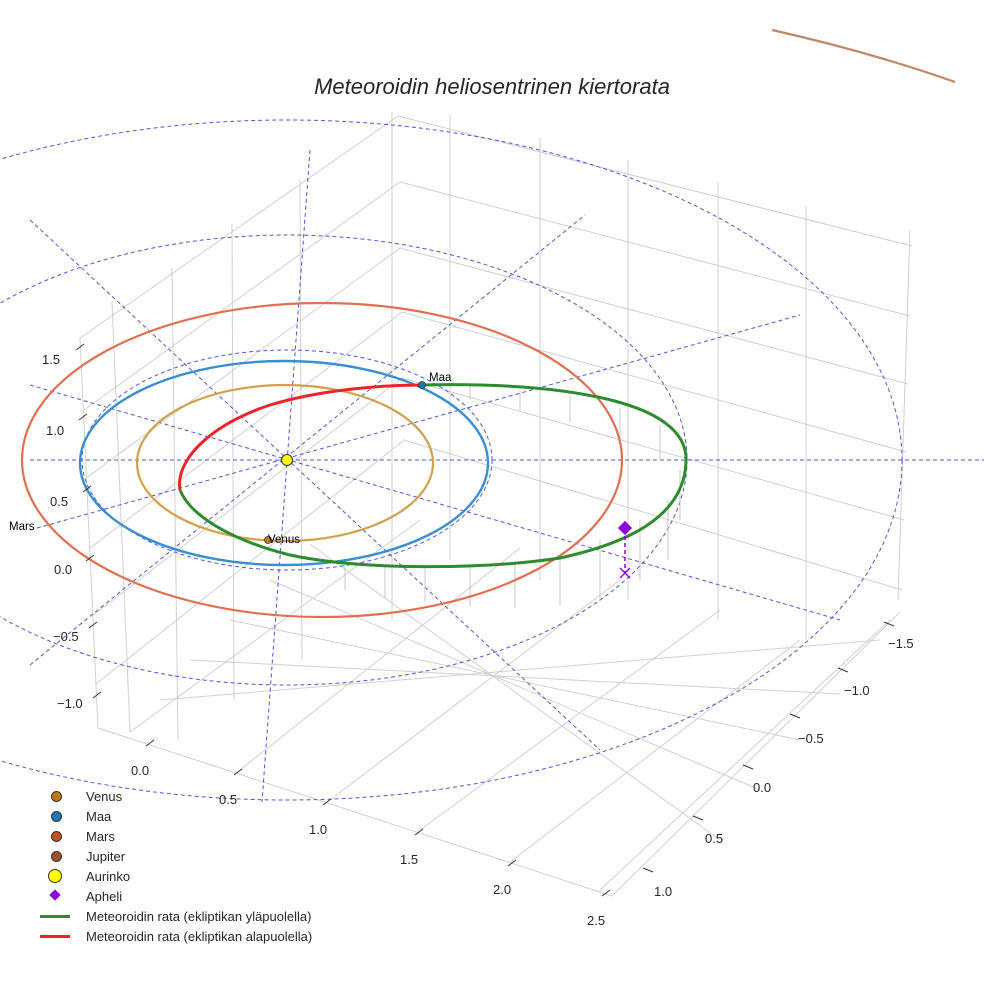 The image size is (984, 984). Describe the element at coordinates (55, 876) in the screenshot. I see `sun-marker-icon` at that location.